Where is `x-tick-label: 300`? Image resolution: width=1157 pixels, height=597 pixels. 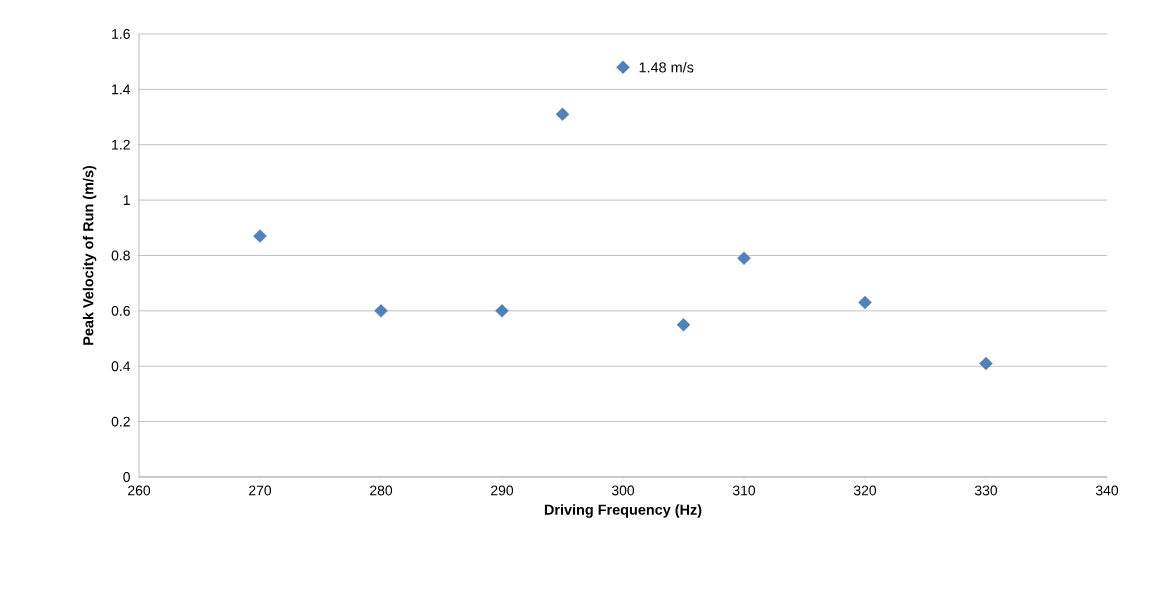
x-tick-label: 300 is located at coordinates (623, 490).